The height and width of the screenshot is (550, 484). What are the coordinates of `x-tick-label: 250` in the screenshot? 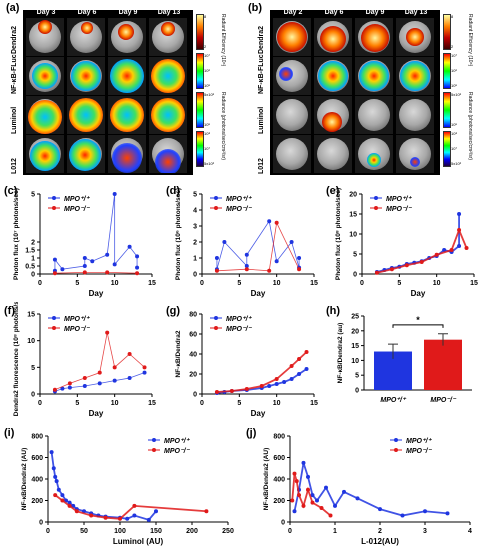 It's located at (228, 531).